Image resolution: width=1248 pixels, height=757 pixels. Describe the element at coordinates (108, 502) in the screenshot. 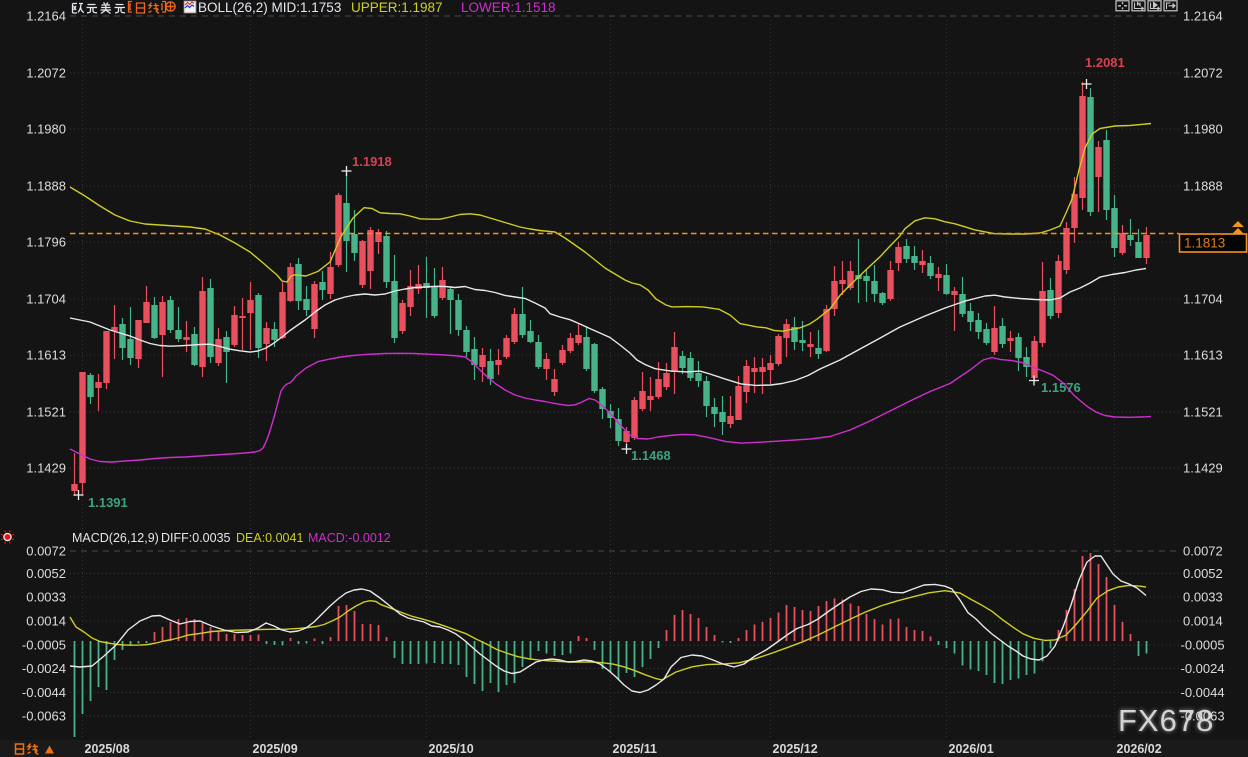

I see `svg-text: 1.1391` at that location.